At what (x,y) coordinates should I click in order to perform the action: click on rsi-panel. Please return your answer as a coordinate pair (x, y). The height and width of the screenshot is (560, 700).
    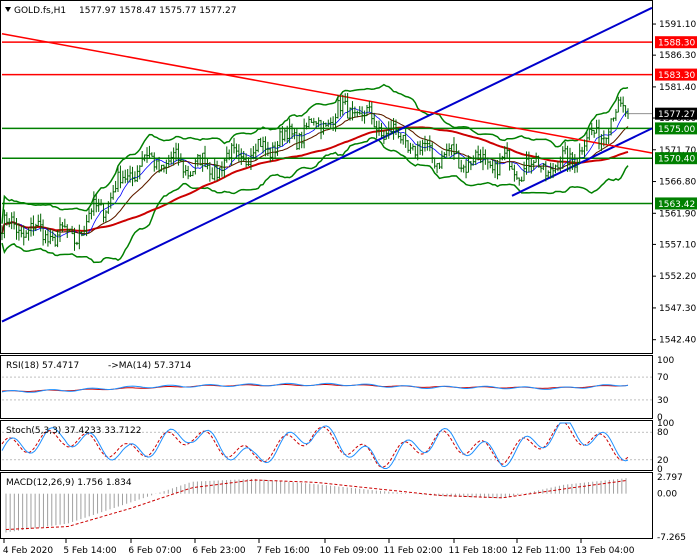
    Looking at the image, I should click on (326, 387).